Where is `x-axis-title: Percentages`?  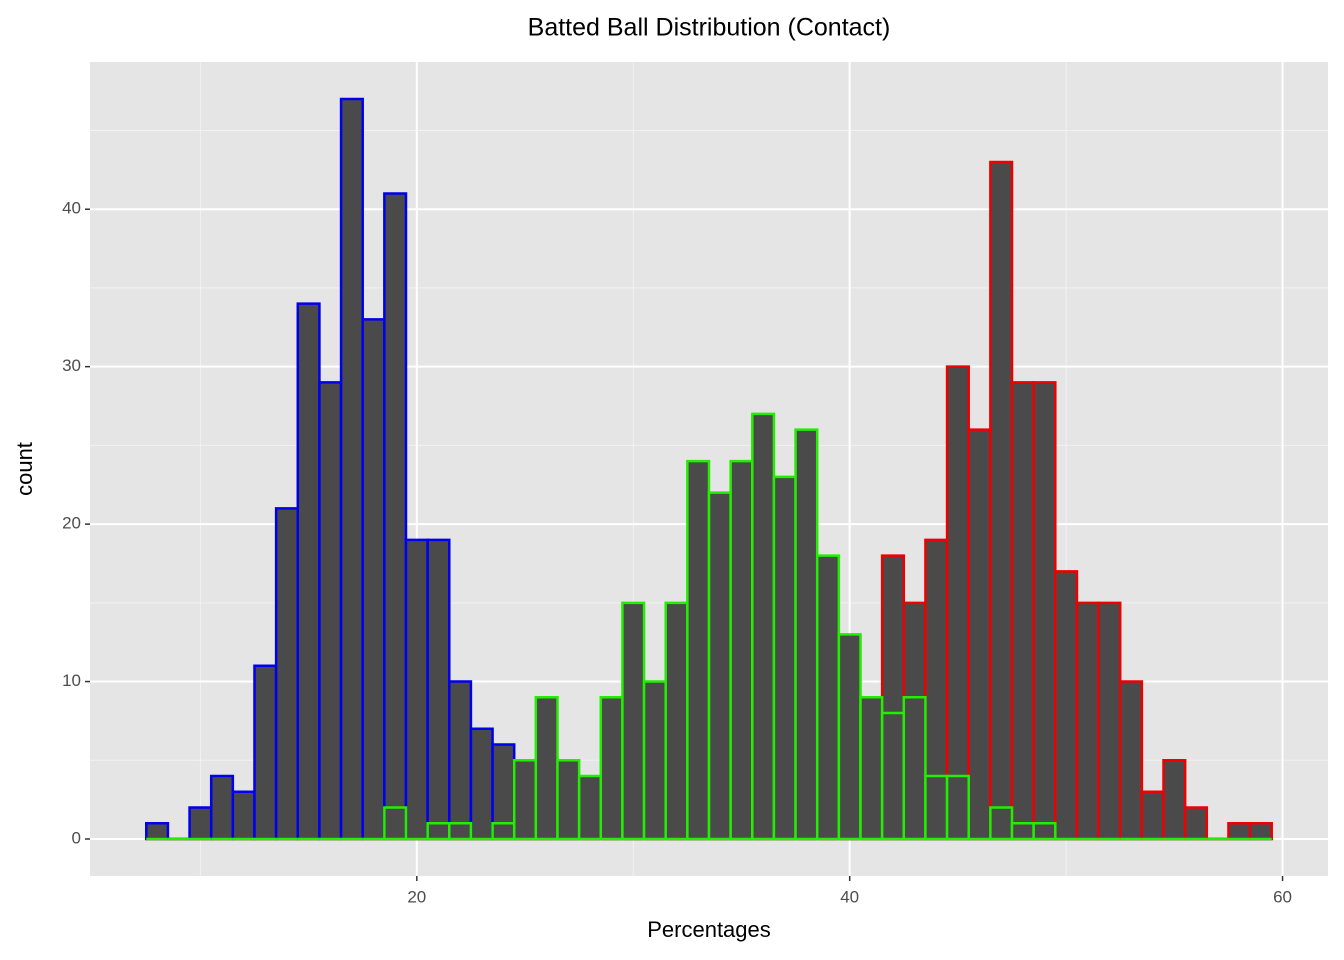
x-axis-title: Percentages is located at coordinates (709, 929).